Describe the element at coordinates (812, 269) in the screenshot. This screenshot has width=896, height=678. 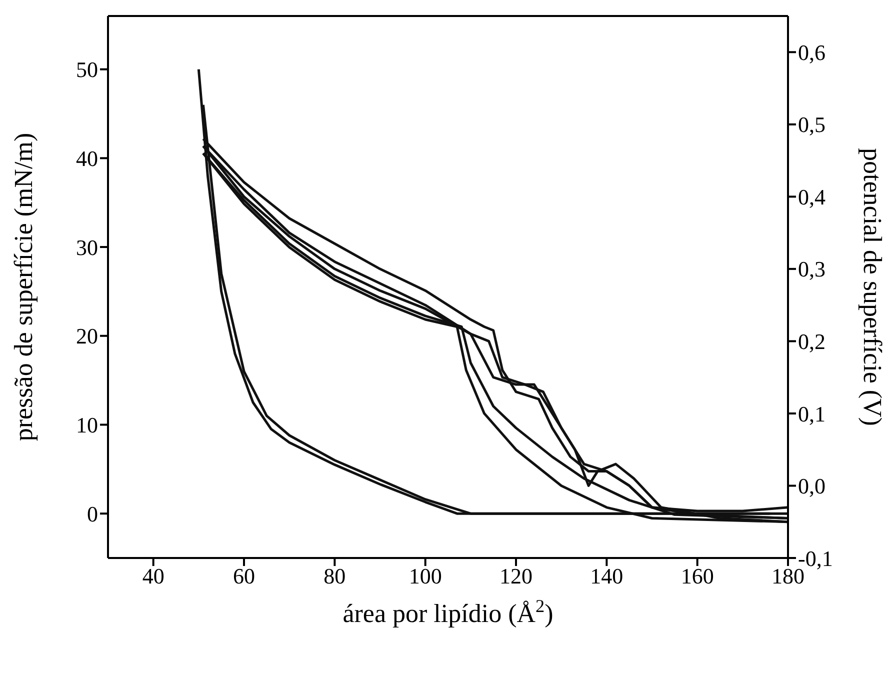
I see `y2-tick-label: 0,3` at that location.